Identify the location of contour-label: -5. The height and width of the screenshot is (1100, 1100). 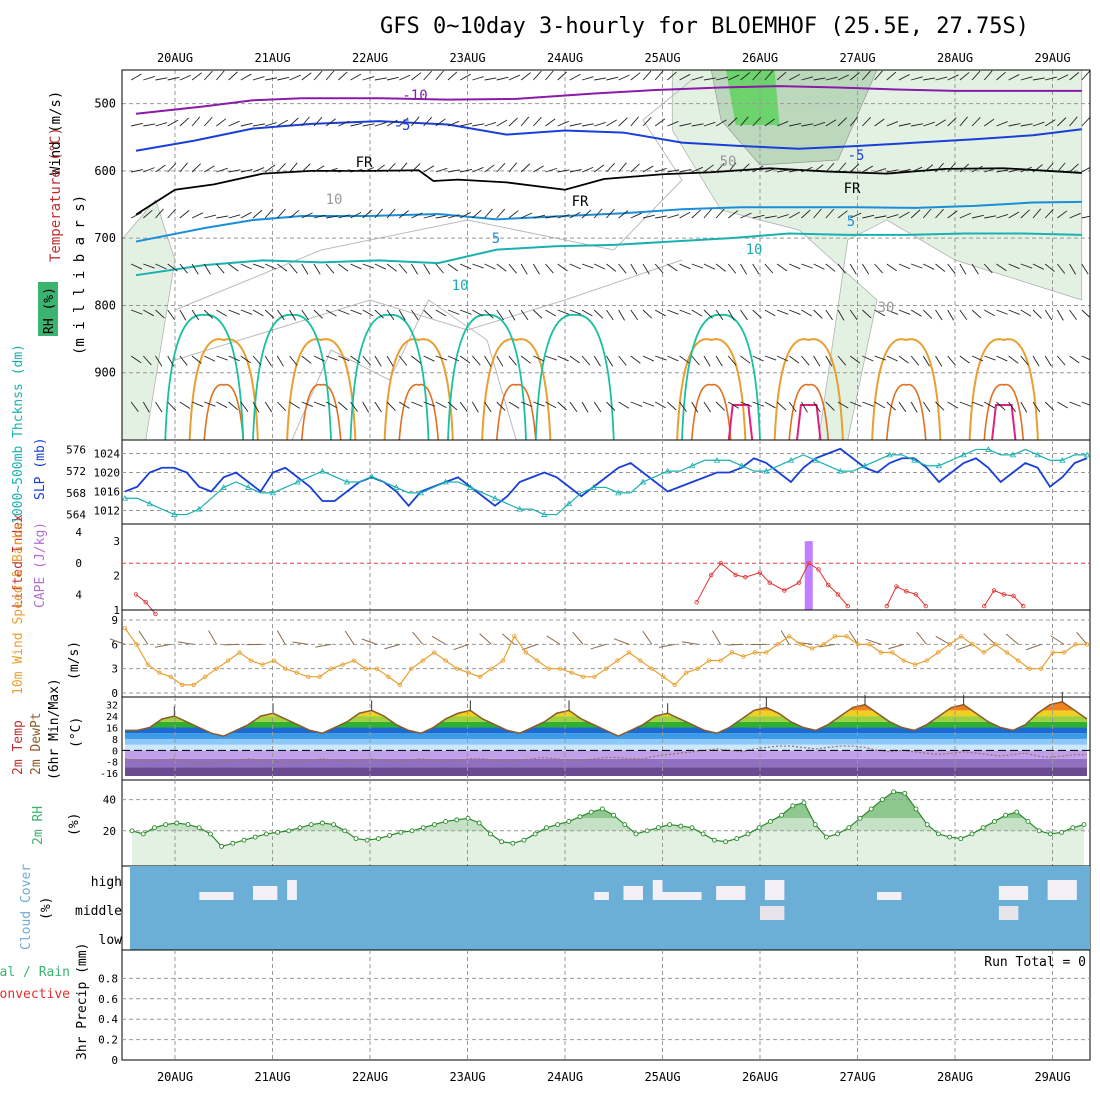
(856, 156).